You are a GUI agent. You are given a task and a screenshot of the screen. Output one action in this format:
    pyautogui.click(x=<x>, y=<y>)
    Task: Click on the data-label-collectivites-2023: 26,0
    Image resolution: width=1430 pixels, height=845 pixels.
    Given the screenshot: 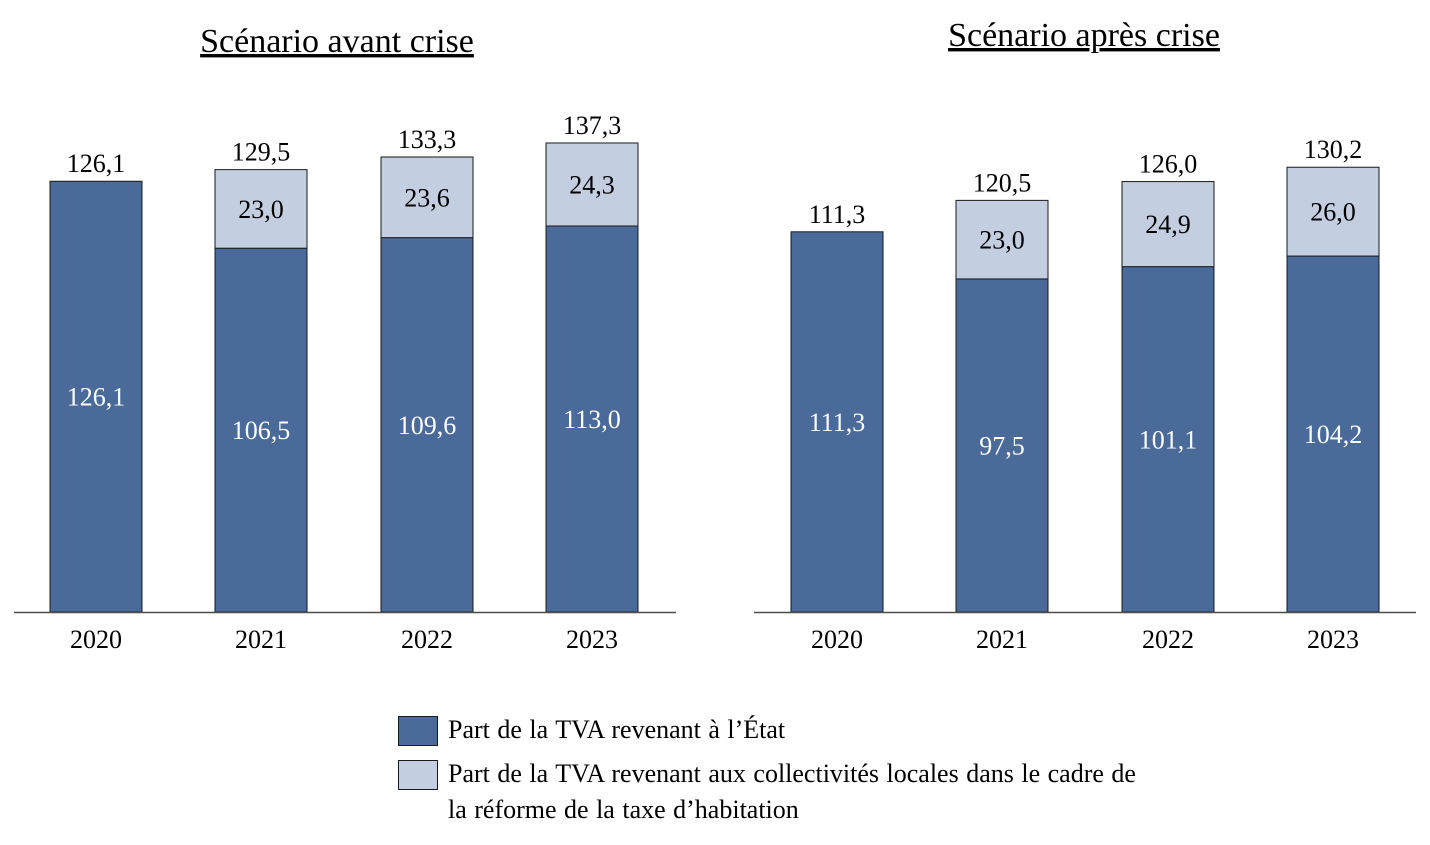 What is the action you would take?
    pyautogui.click(x=1333, y=212)
    